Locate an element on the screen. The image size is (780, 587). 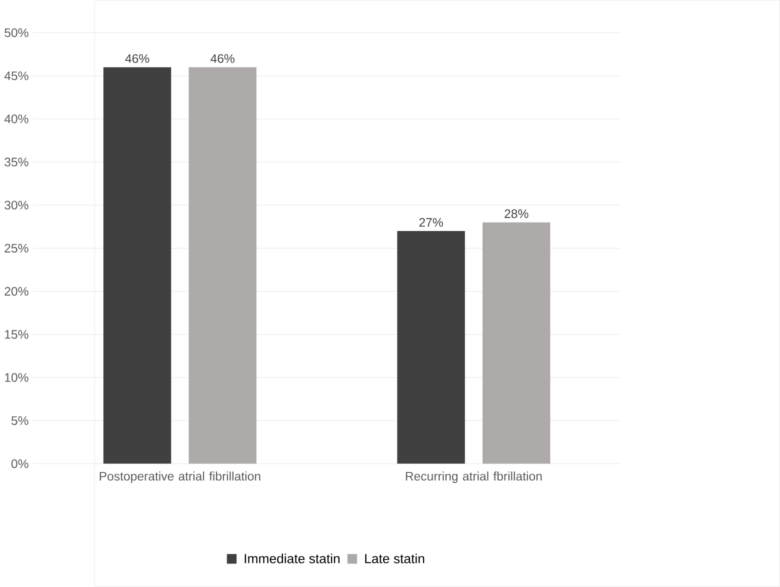
y-tick-label: 15% is located at coordinates (16, 334).